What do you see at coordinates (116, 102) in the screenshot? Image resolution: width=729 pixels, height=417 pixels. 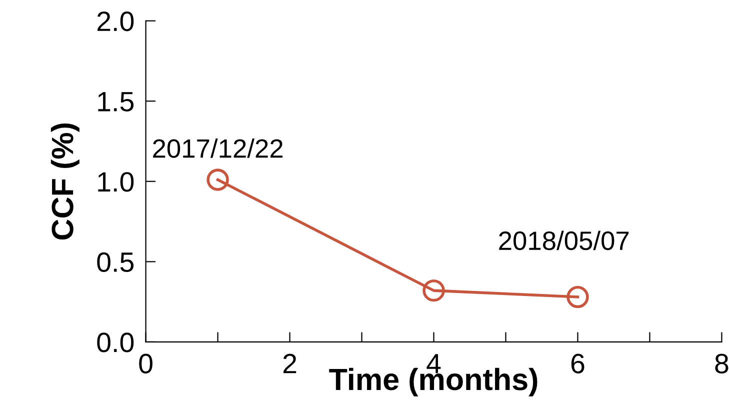 I see `y-tick-label: 1.5` at bounding box center [116, 102].